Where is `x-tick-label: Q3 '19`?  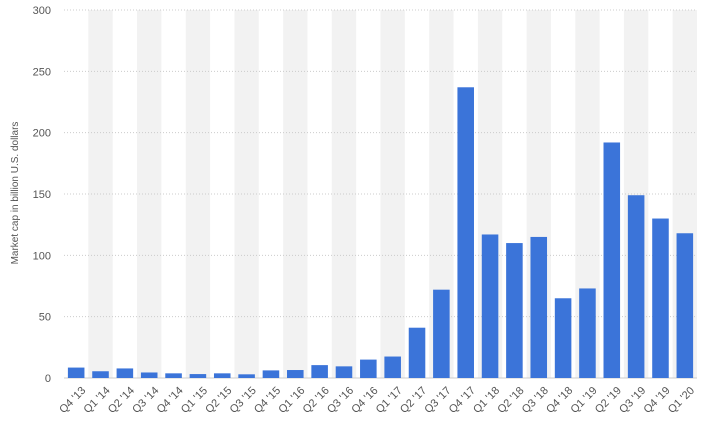
x-tick-label: Q3 '19 is located at coordinates (632, 400).